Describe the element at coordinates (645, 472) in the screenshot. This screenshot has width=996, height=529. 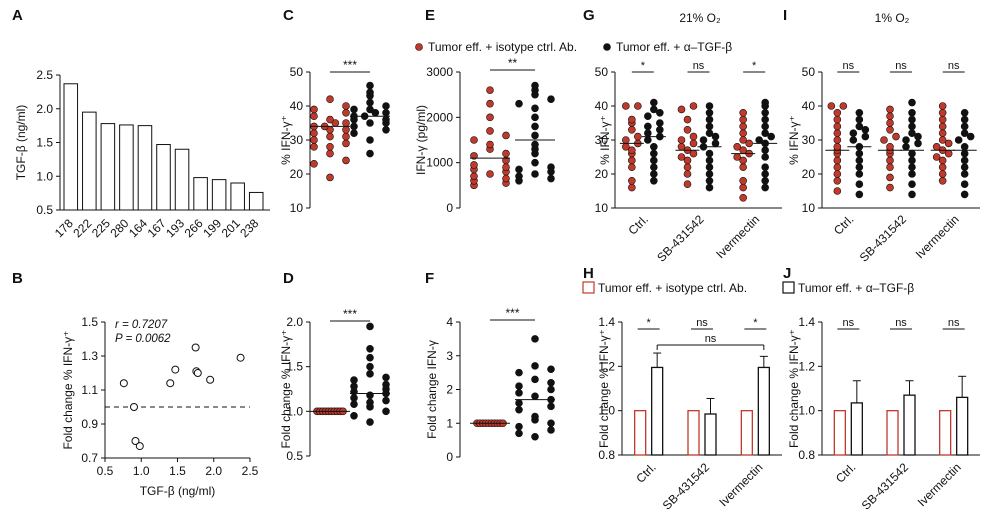
I see `panel-h-x-tick-label: Ctrl.` at that location.